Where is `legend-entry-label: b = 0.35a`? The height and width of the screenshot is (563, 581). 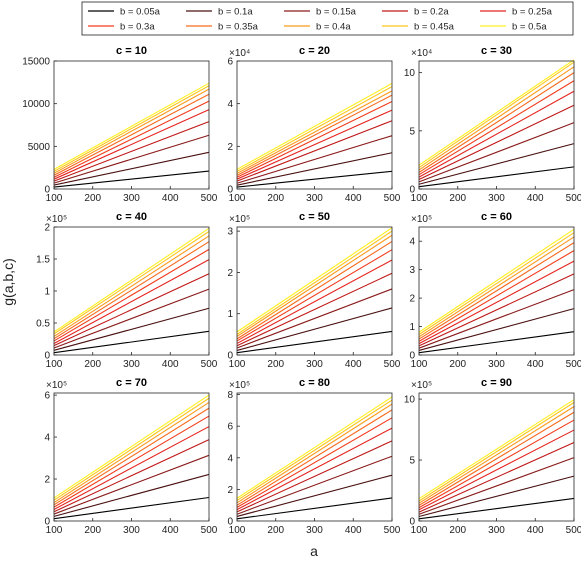 legend-entry-label: b = 0.35a is located at coordinates (238, 27).